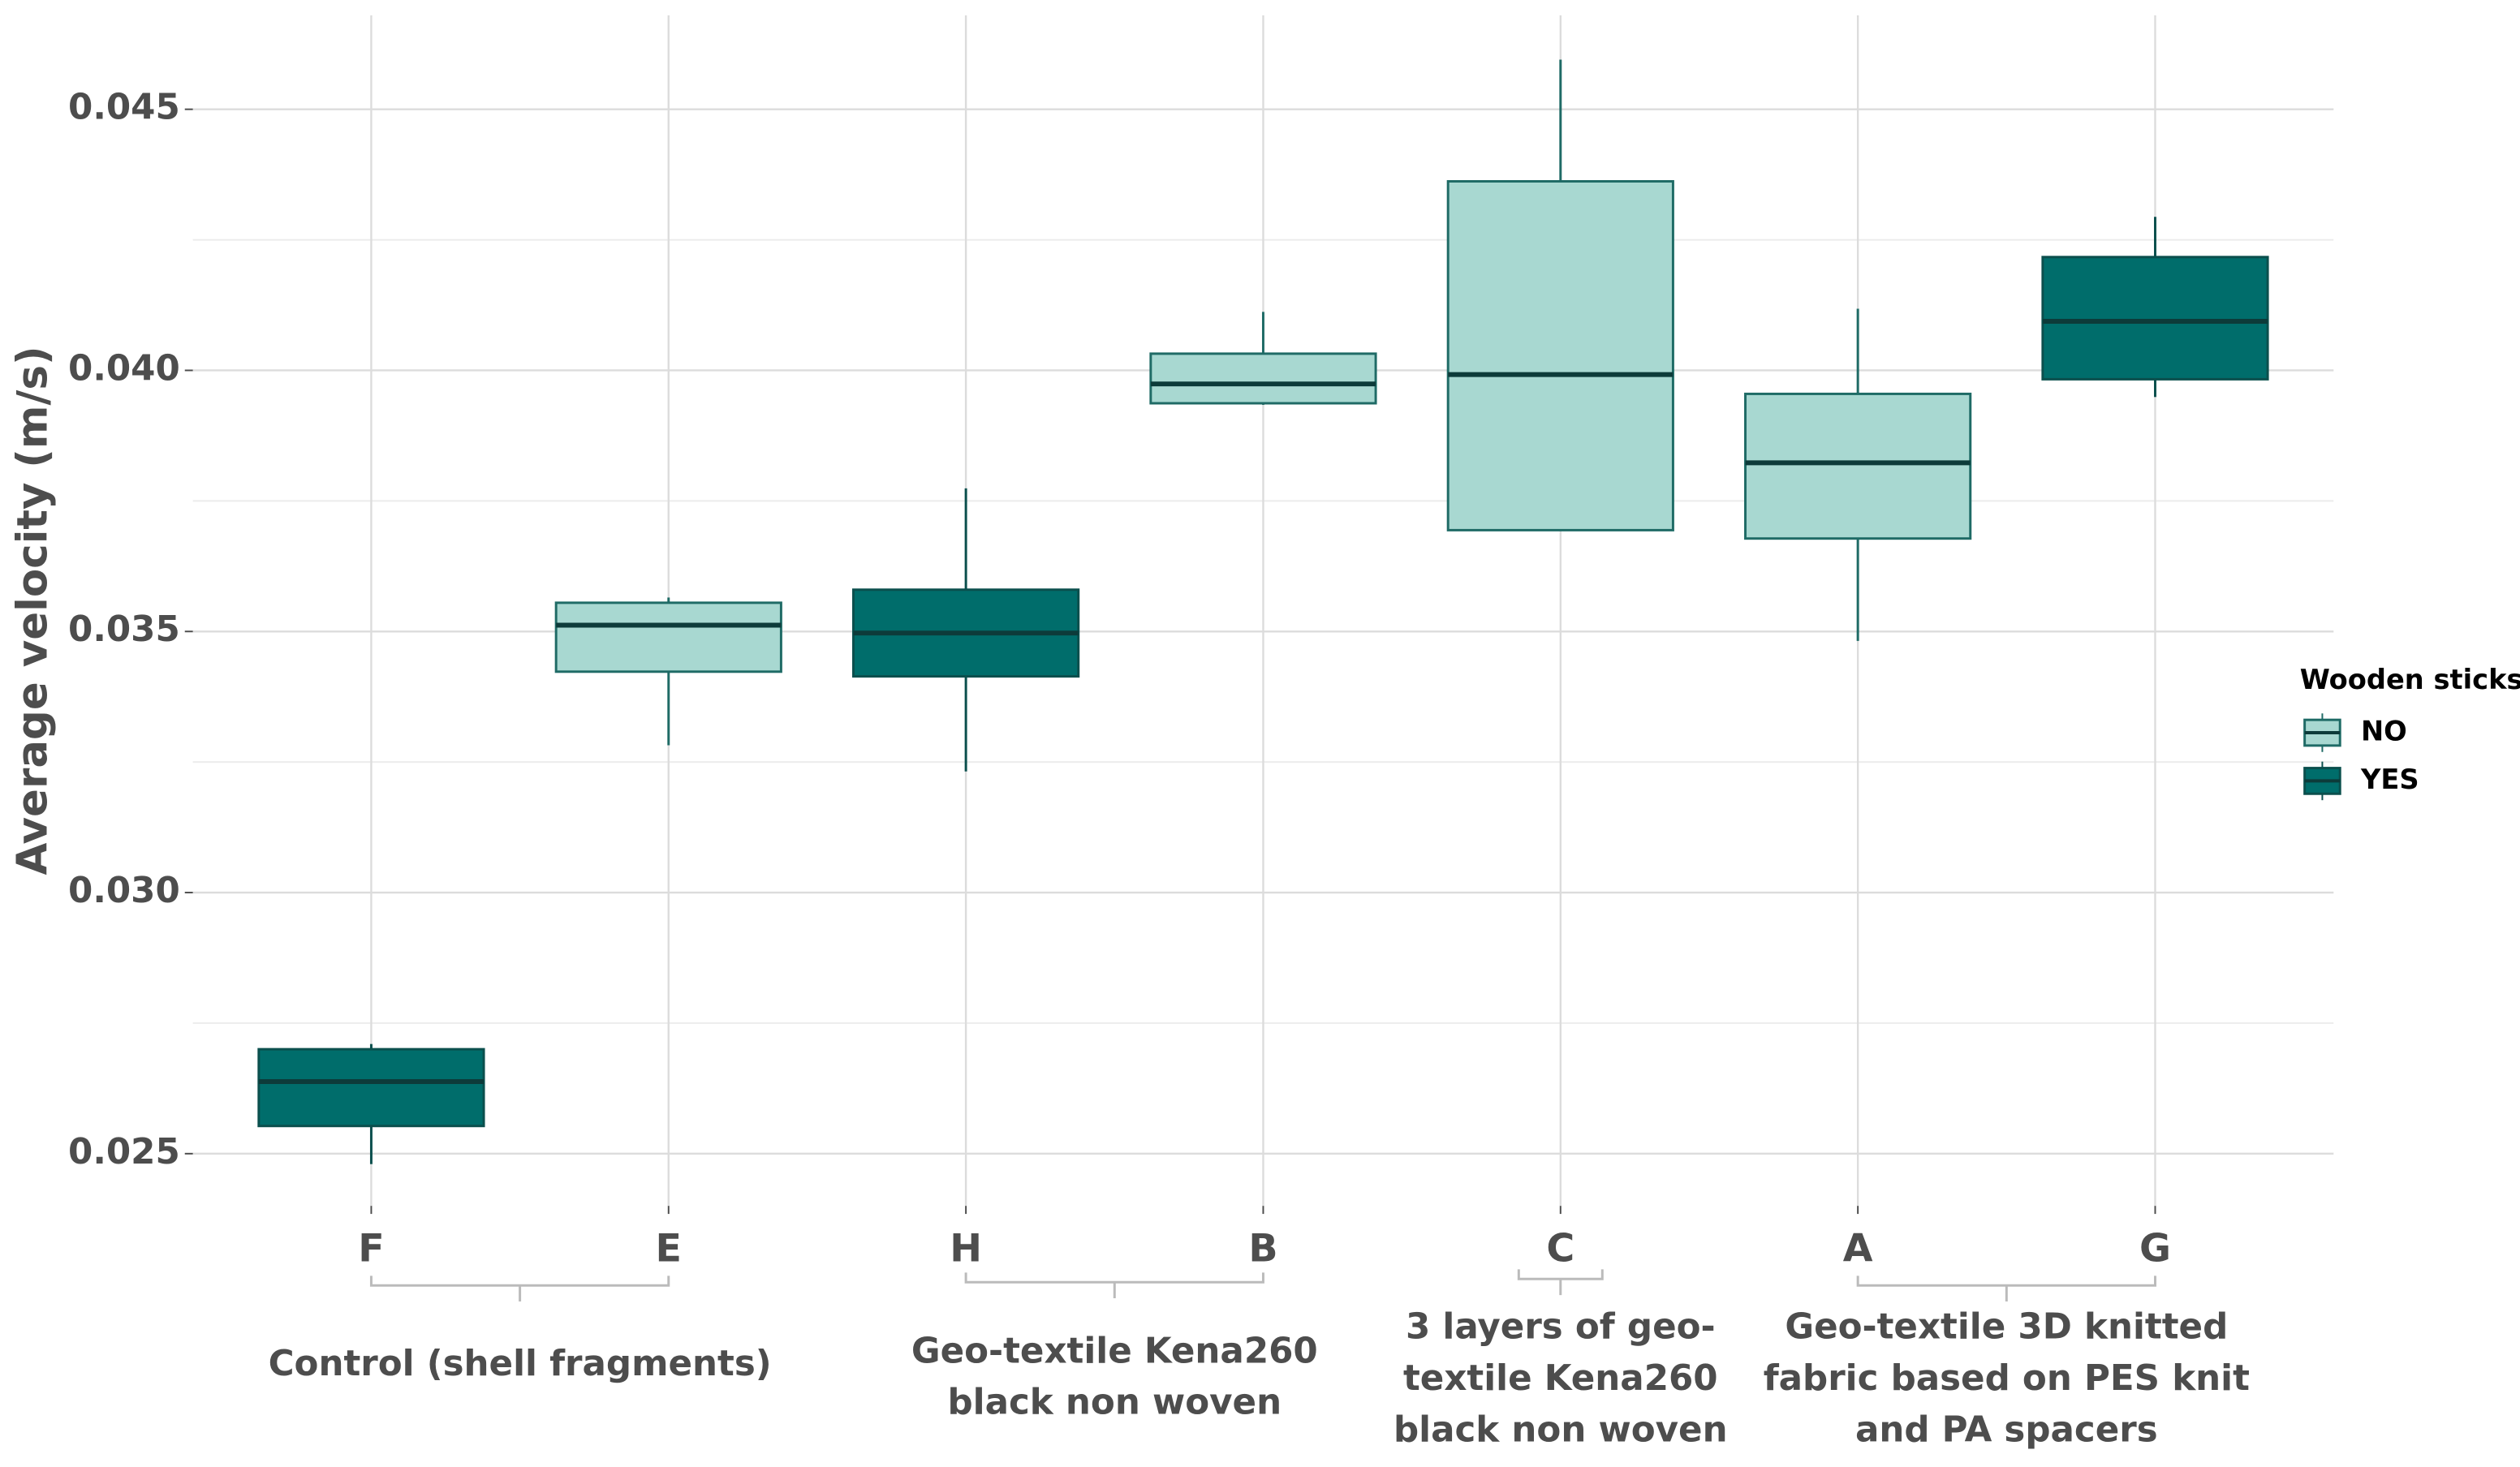 The width and height of the screenshot is (2520, 1467). What do you see at coordinates (1561, 1327) in the screenshot?
I see `group-label: 3 layers of geo-` at bounding box center [1561, 1327].